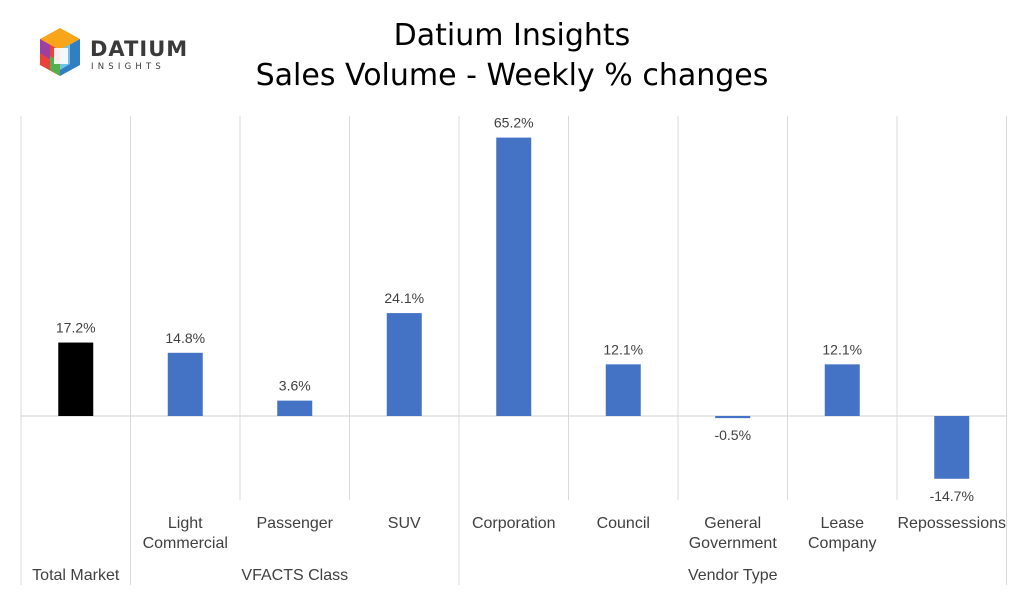 The height and width of the screenshot is (594, 1024). I want to click on data-label: 65.2%, so click(514, 123).